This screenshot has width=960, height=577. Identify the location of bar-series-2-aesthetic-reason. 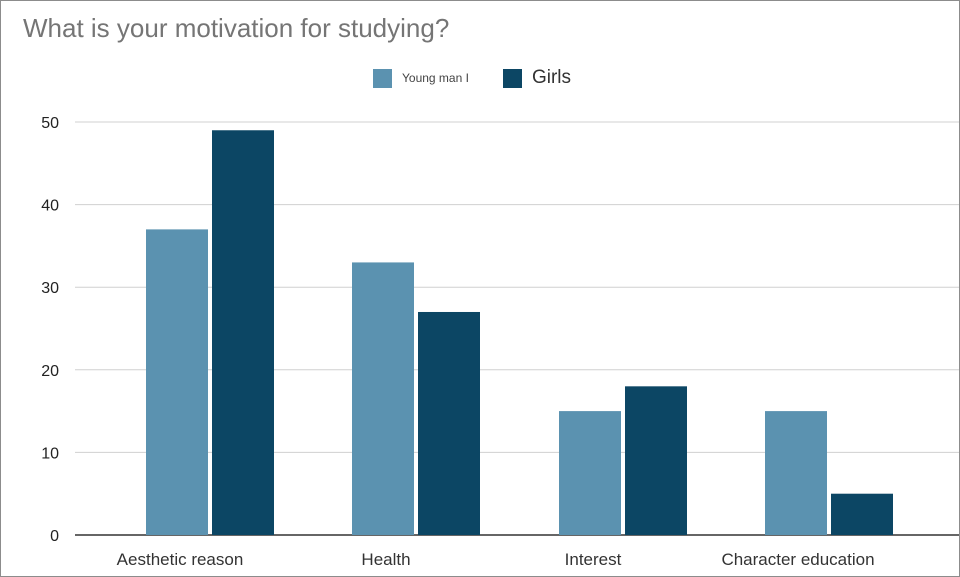
(243, 332).